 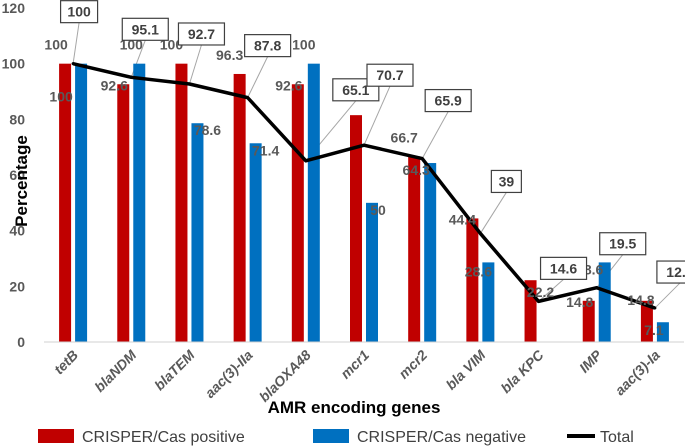 What do you see at coordinates (355, 90) in the screenshot?
I see `total-data-label: 65.1` at bounding box center [355, 90].